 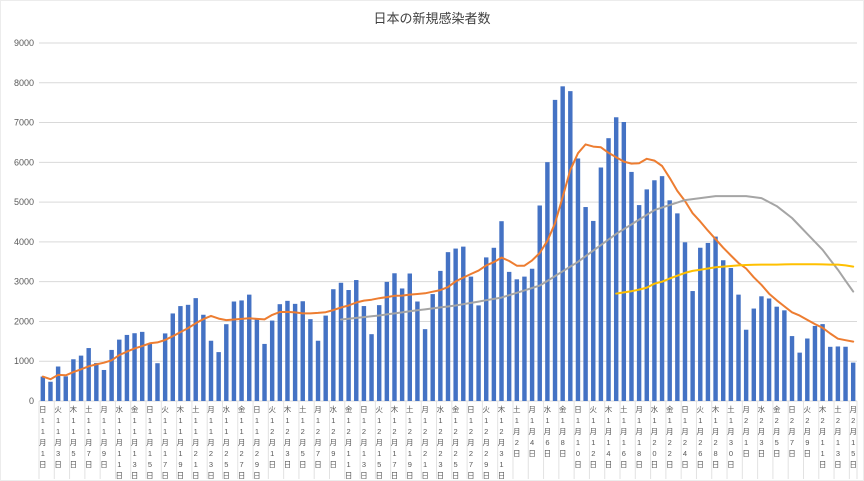 I want to click on y-axis-label: 2000, so click(x=24, y=321).